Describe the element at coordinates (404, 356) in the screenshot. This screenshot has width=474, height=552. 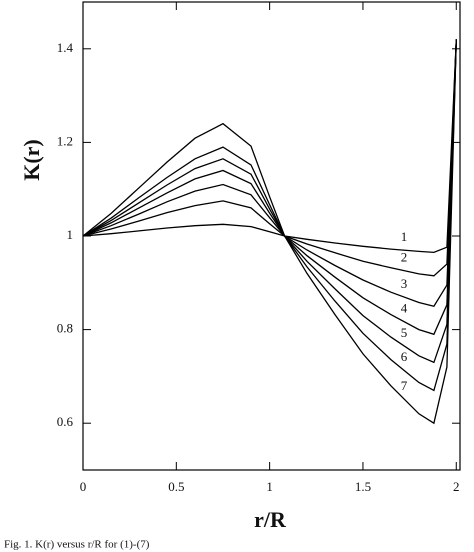
I see `curve-label: 6` at that location.